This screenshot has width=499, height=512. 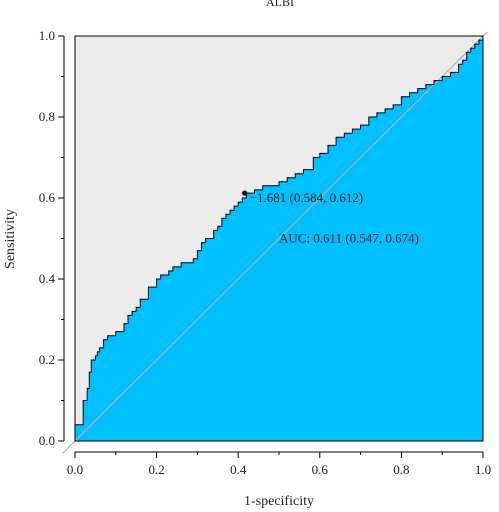 I want to click on chart-title: ALBI, so click(x=280, y=4).